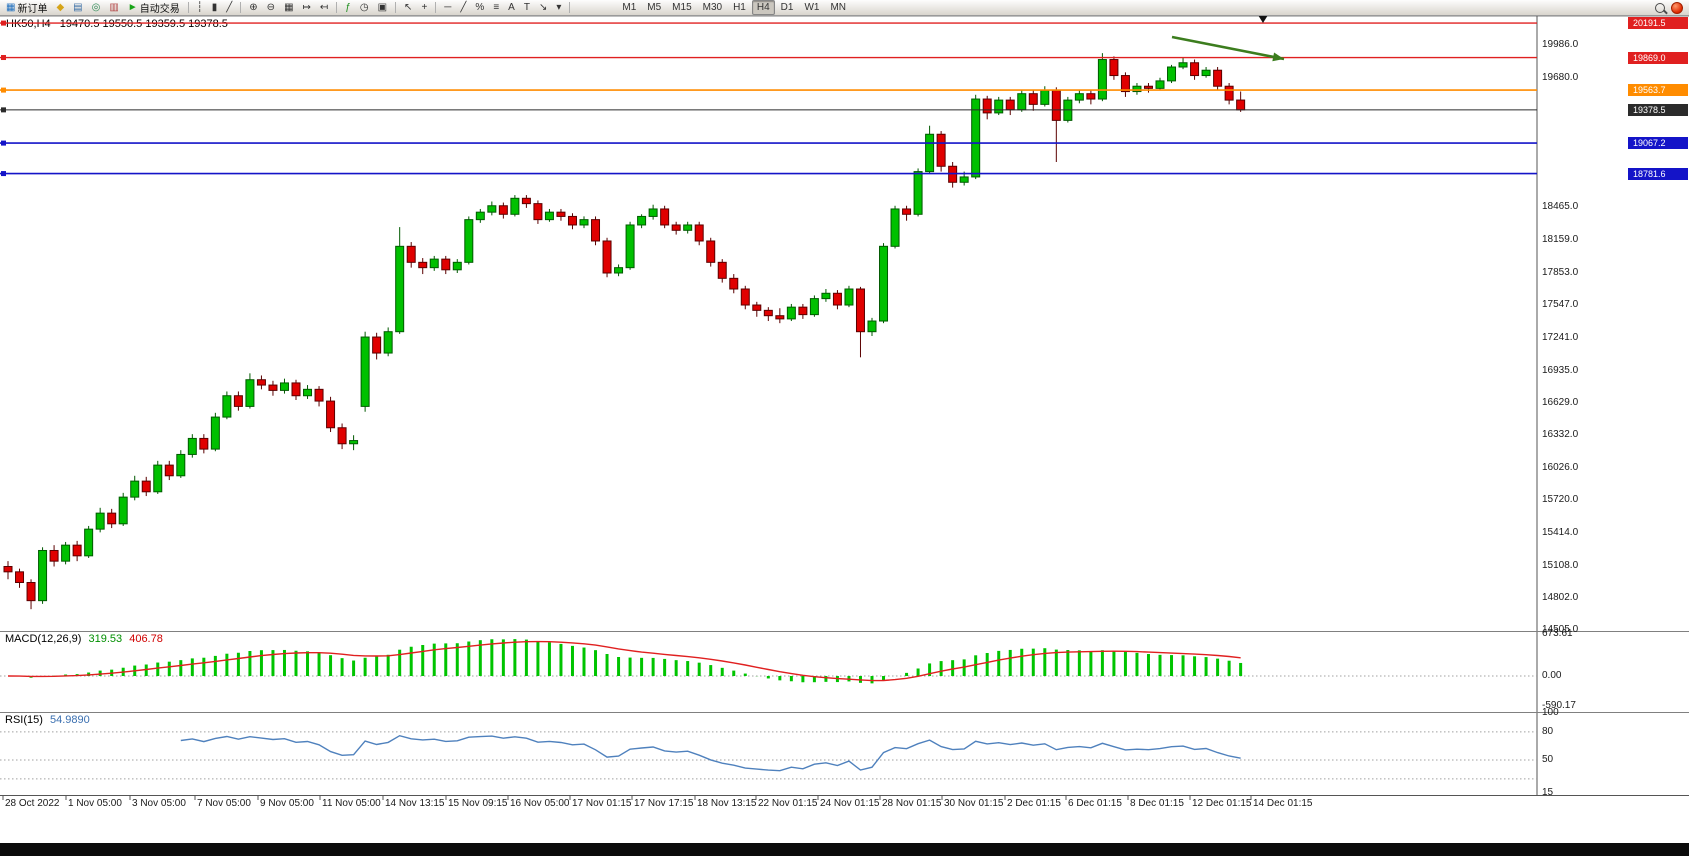 The image size is (1689, 856). I want to click on timeframe-h4-button: H4, so click(763, 7).